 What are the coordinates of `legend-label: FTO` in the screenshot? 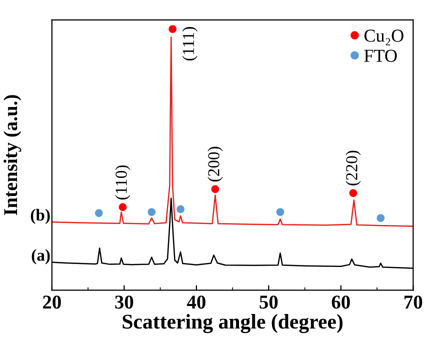 It's located at (380, 56).